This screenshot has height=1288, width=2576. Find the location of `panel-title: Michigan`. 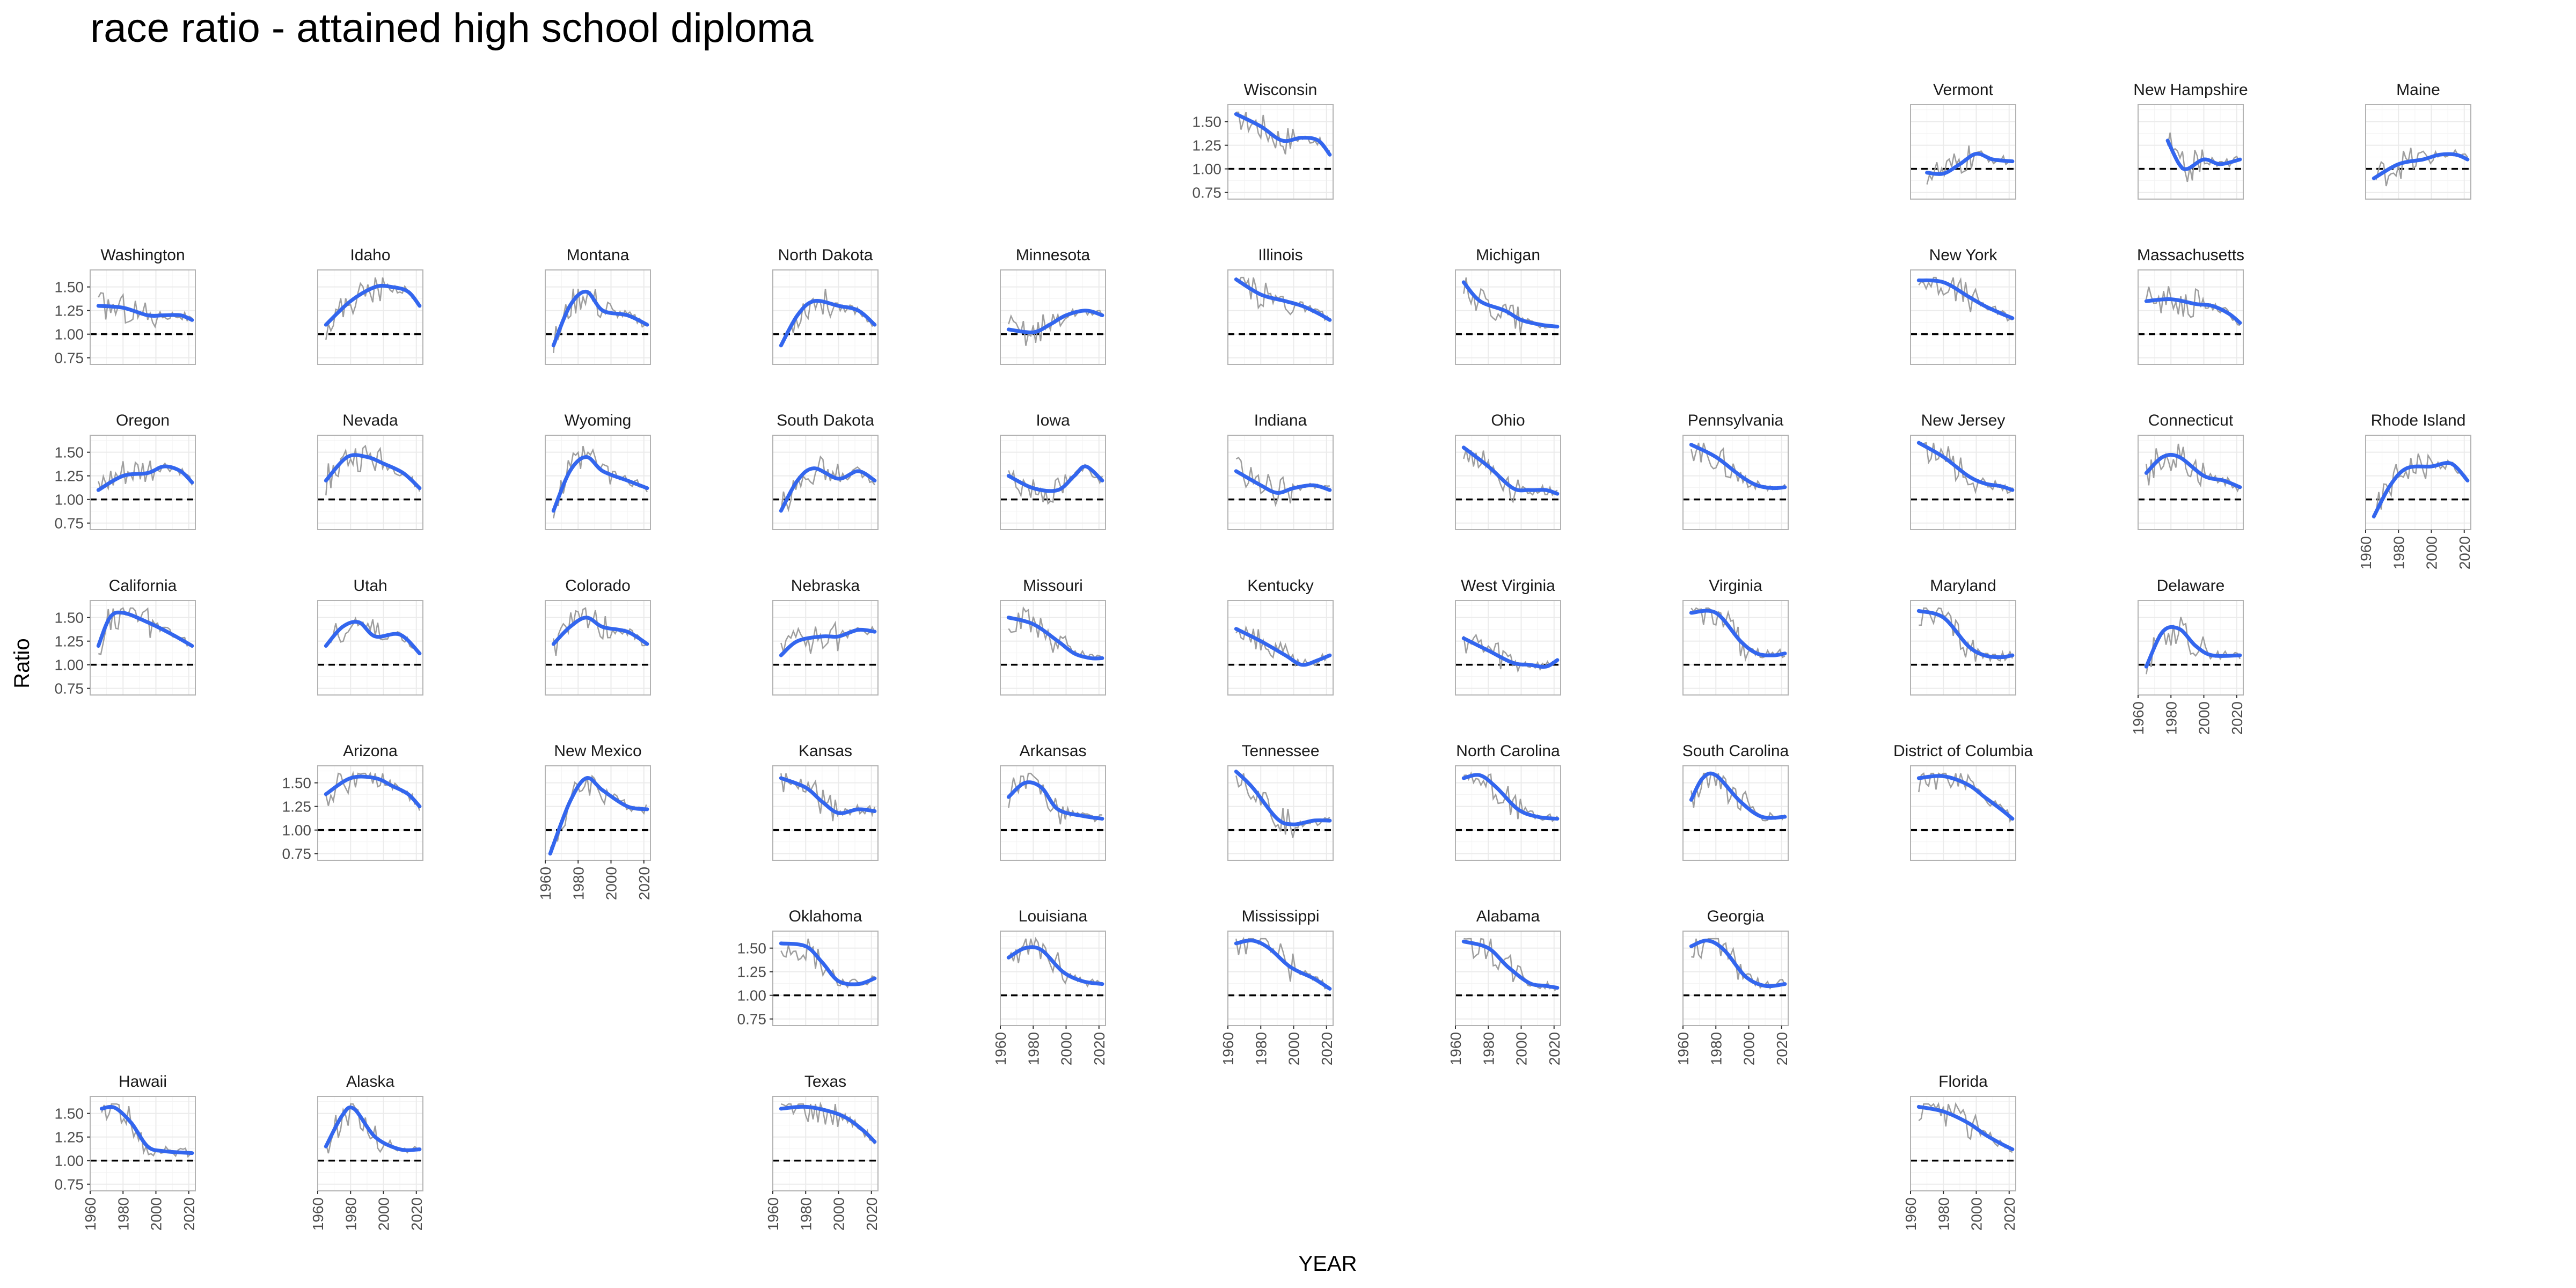

panel-title: Michigan is located at coordinates (1508, 255).